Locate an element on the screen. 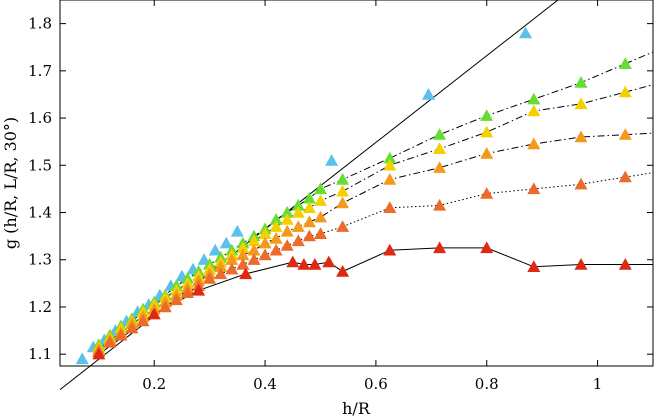 Image resolution: width=654 pixels, height=419 pixels. y-tick-label: 1.7 is located at coordinates (40, 71).